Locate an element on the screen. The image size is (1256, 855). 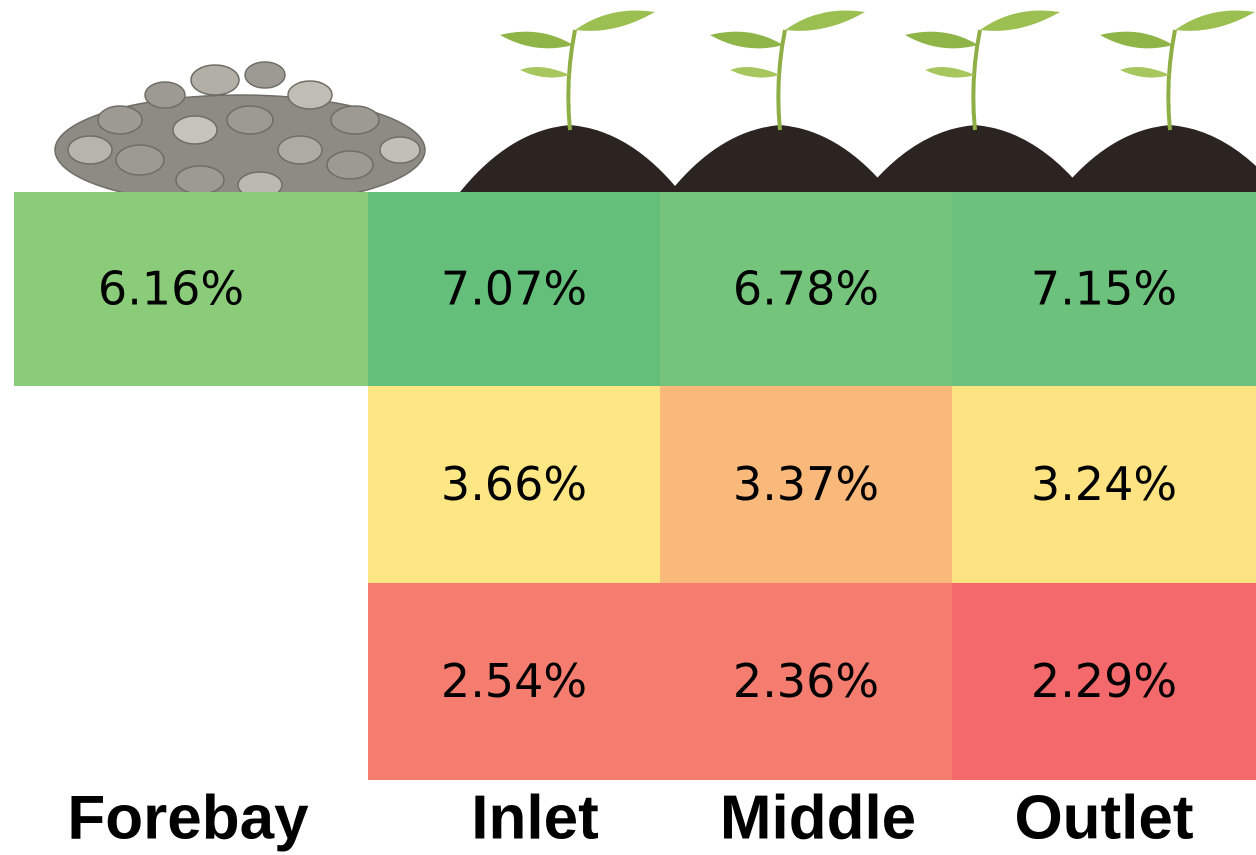
cell-value: 3.24% is located at coordinates (1104, 484).